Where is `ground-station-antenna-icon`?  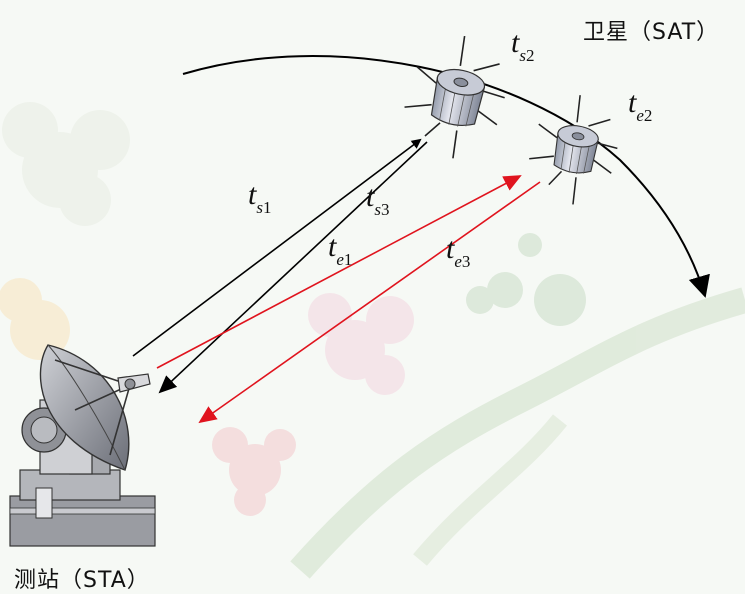 ground-station-antenna-icon is located at coordinates (82, 445).